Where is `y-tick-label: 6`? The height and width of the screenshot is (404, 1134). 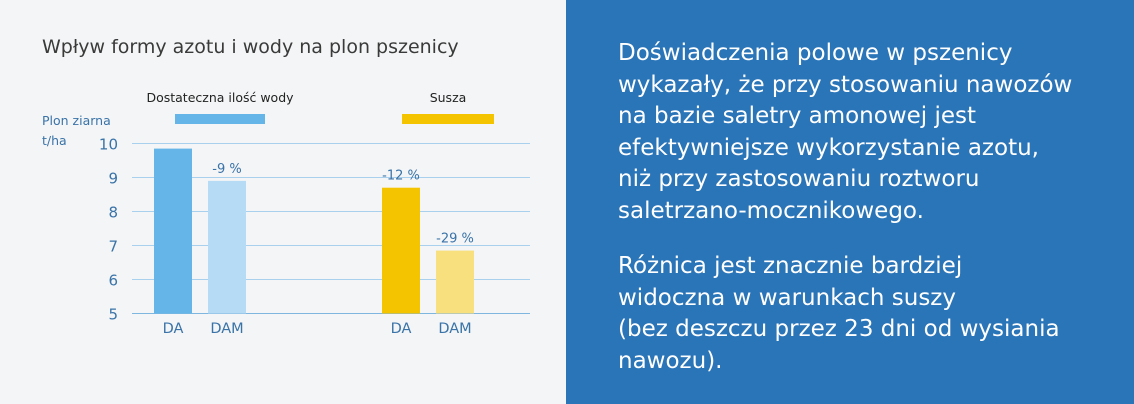 y-tick-label: 6 is located at coordinates (113, 281).